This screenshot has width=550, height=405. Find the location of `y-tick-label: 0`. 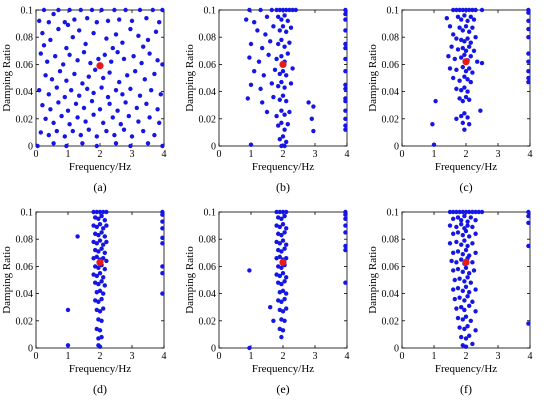

y-tick-label: 0 is located at coordinates (30, 349).